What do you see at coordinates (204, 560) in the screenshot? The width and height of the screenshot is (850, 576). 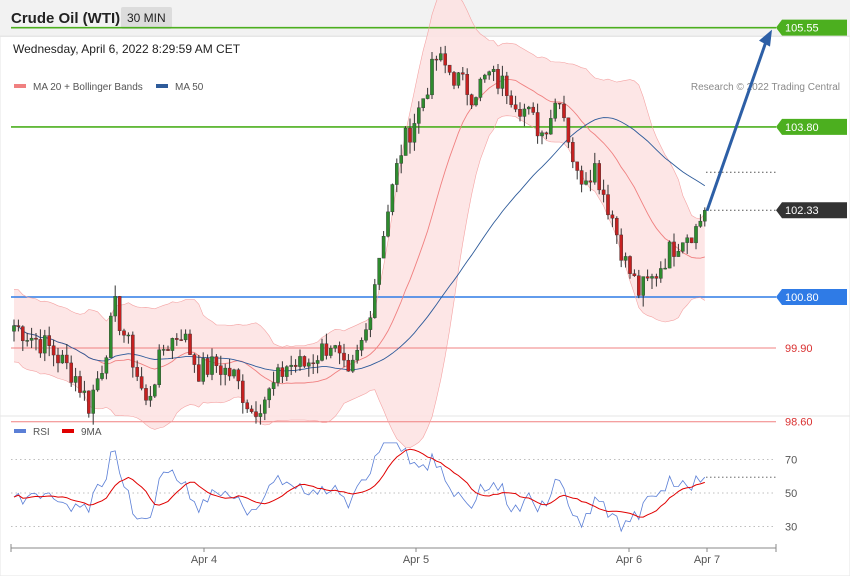 I see `time-tick-label: Apr 4` at bounding box center [204, 560].